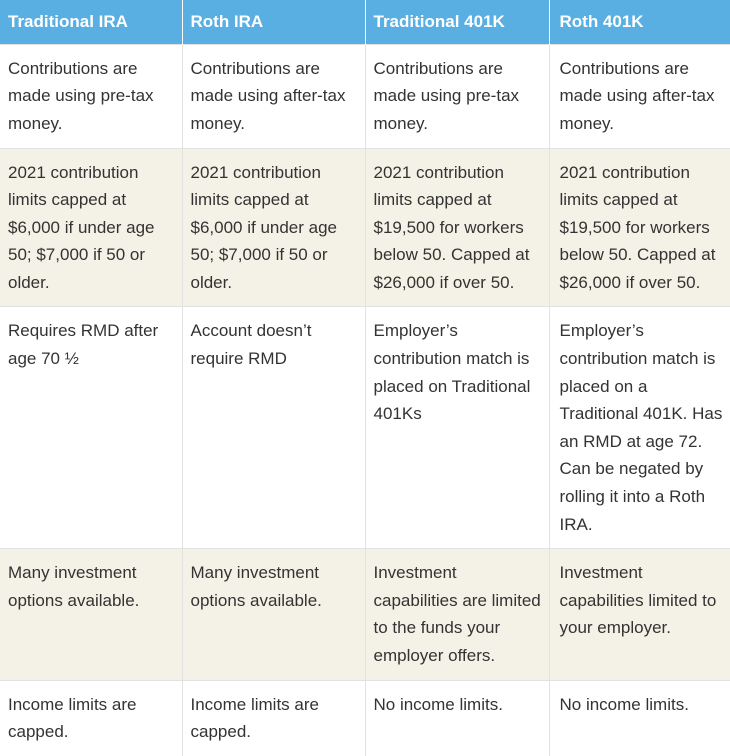 The image size is (730, 756). I want to click on header-roth-401k: Roth 401K, so click(639, 22).